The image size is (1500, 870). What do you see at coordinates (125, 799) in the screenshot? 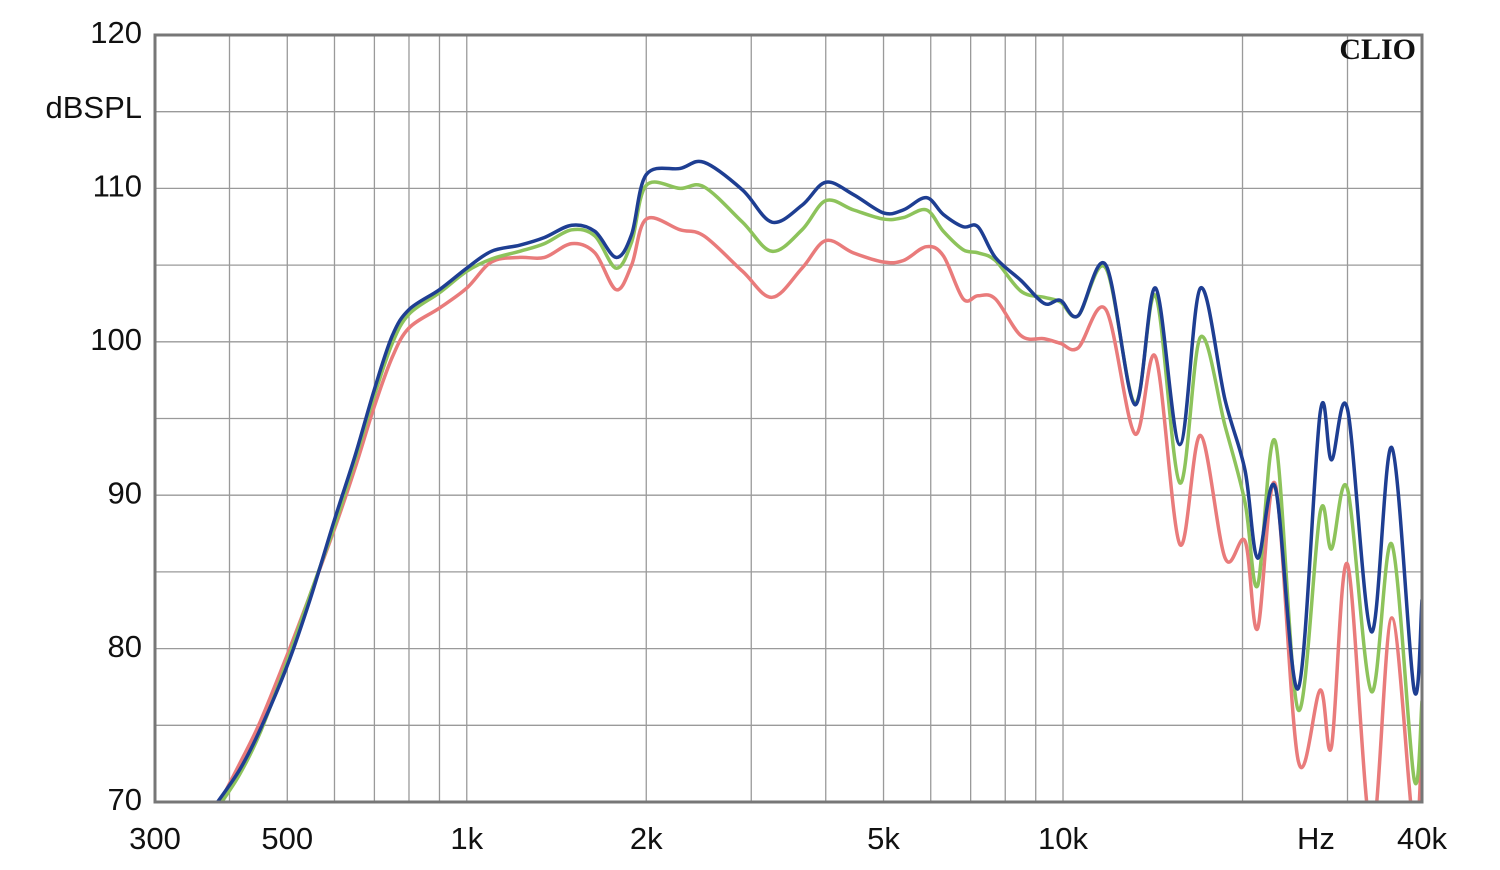
I see `y-tick-label: 70` at bounding box center [125, 799].